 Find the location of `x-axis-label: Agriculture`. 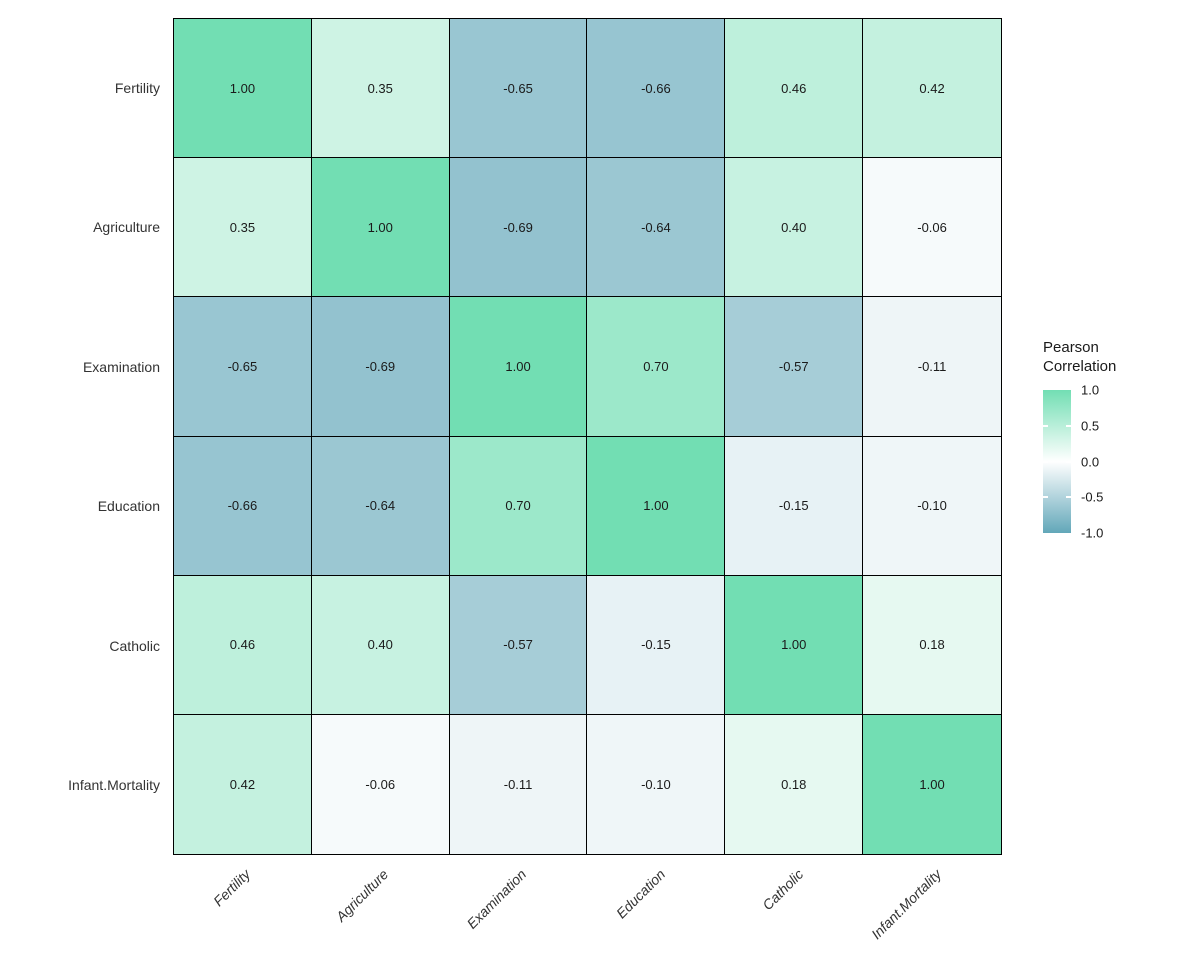

x-axis-label: Agriculture is located at coordinates (362, 895).